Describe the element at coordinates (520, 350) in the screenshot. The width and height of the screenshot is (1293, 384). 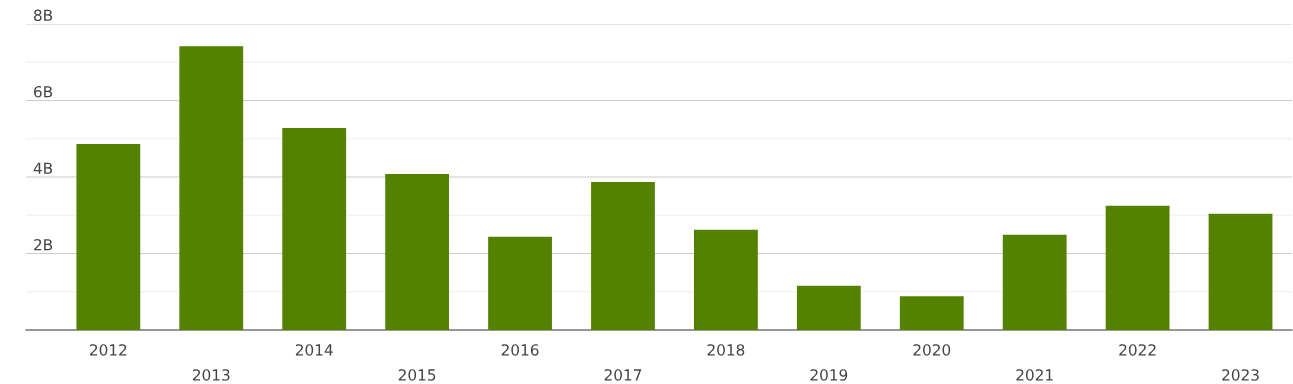
I see `x-tick-label: 2016` at that location.